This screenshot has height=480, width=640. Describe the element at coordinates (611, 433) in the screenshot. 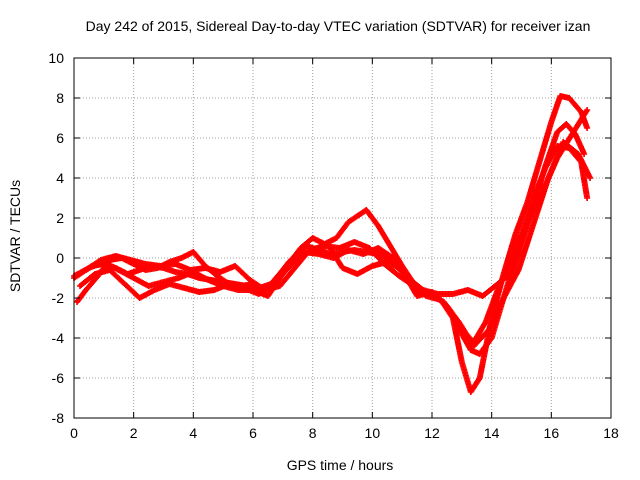

I see `x-tick-label: 18` at that location.